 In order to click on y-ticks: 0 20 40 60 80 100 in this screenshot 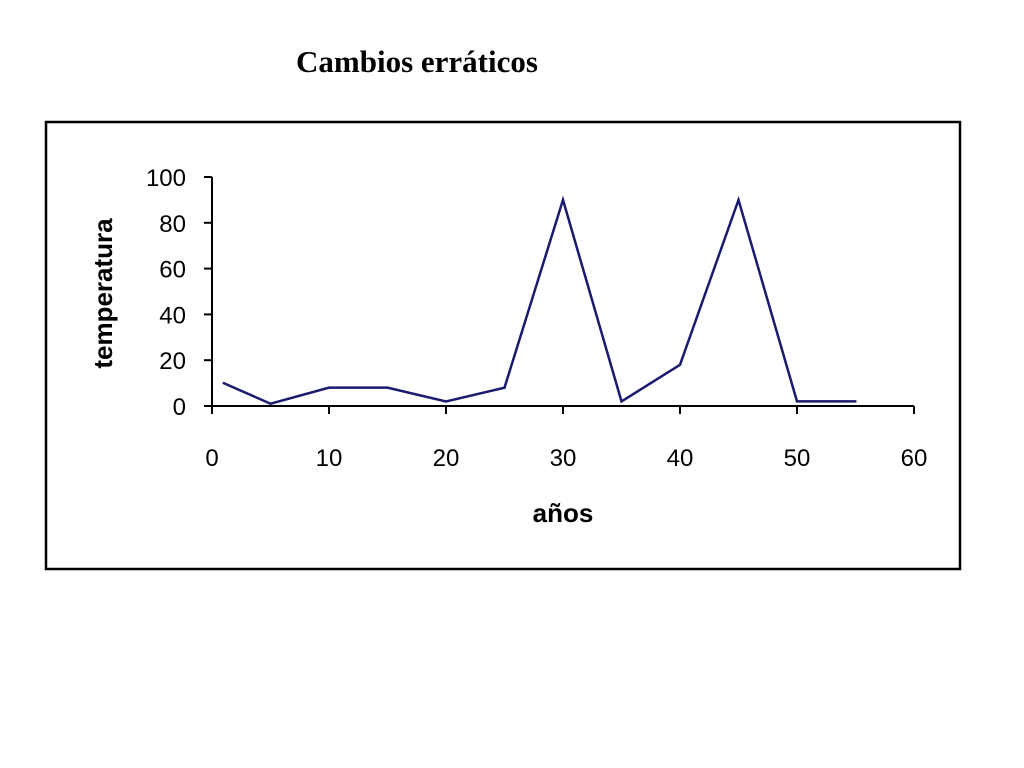, I will do `click(179, 293)`.